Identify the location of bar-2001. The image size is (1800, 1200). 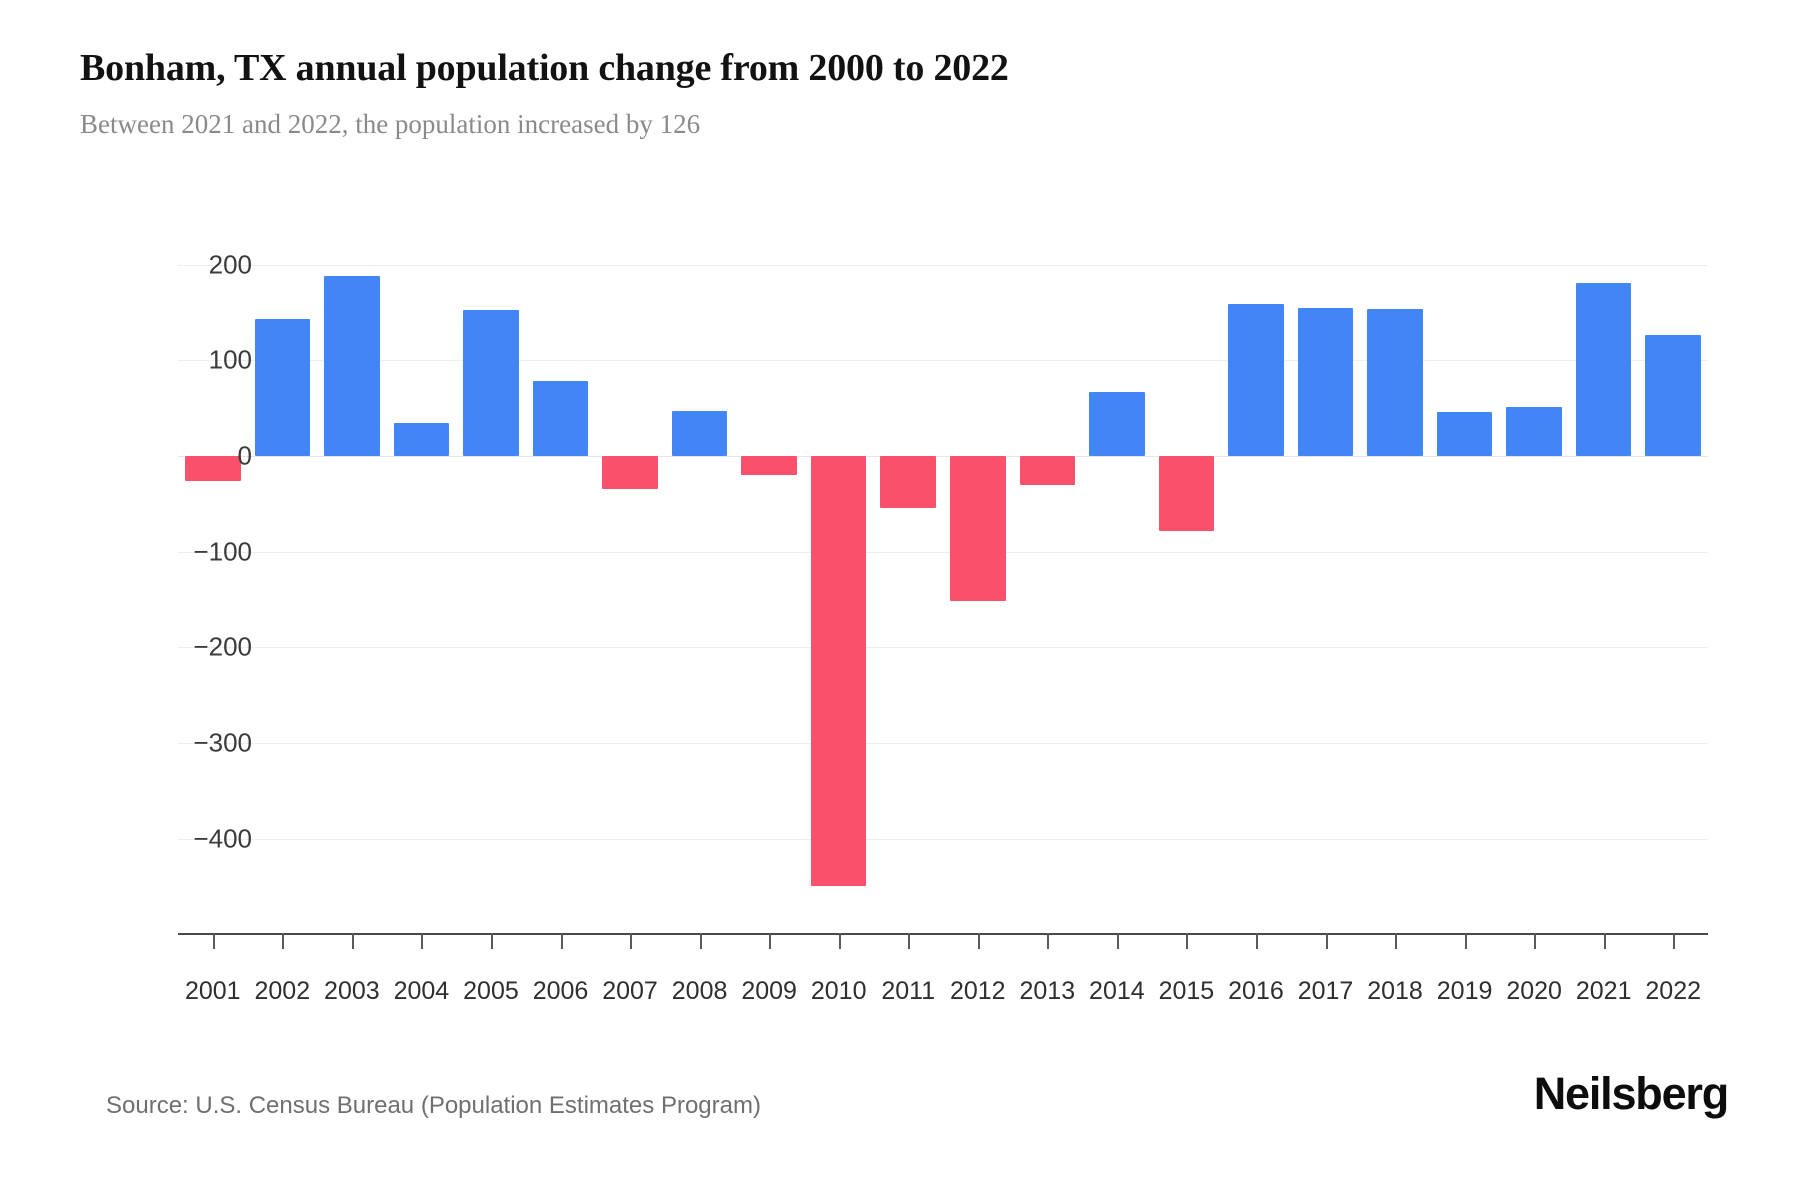
(212, 468).